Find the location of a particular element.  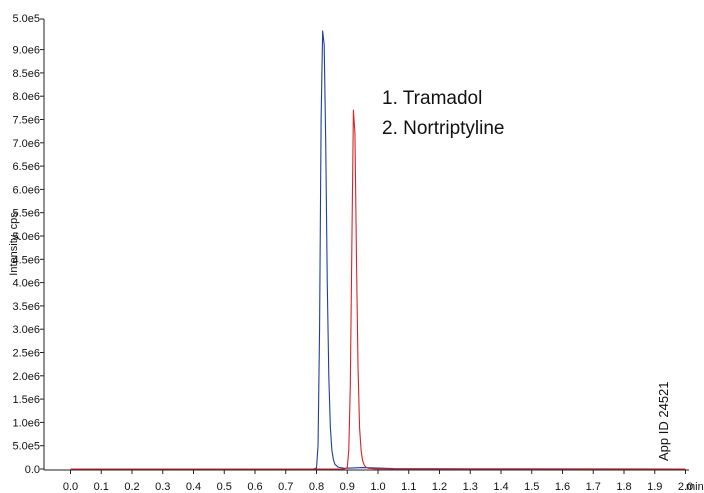

x-tick-label: 2.0 is located at coordinates (685, 487).